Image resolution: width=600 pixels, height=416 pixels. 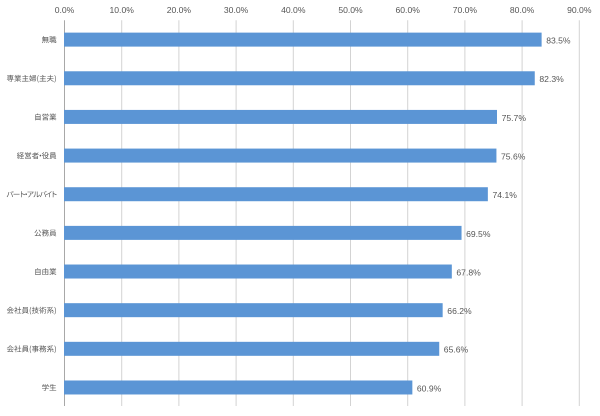 What do you see at coordinates (459, 311) in the screenshot?
I see `svg-text: 66.2%` at bounding box center [459, 311].